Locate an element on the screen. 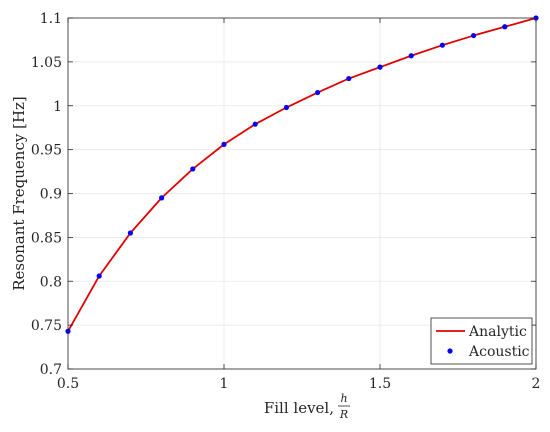 Image resolution: width=550 pixels, height=432 pixels. x-axis-title: Fill level, h R is located at coordinates (307, 406).